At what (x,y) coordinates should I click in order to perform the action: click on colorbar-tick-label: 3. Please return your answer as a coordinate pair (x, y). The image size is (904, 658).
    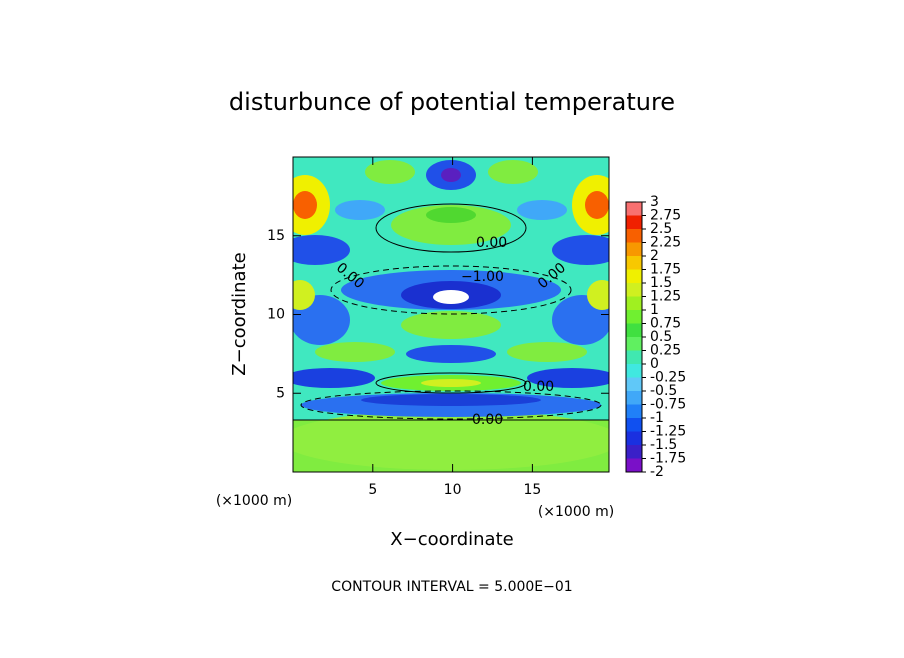
    Looking at the image, I should click on (654, 202).